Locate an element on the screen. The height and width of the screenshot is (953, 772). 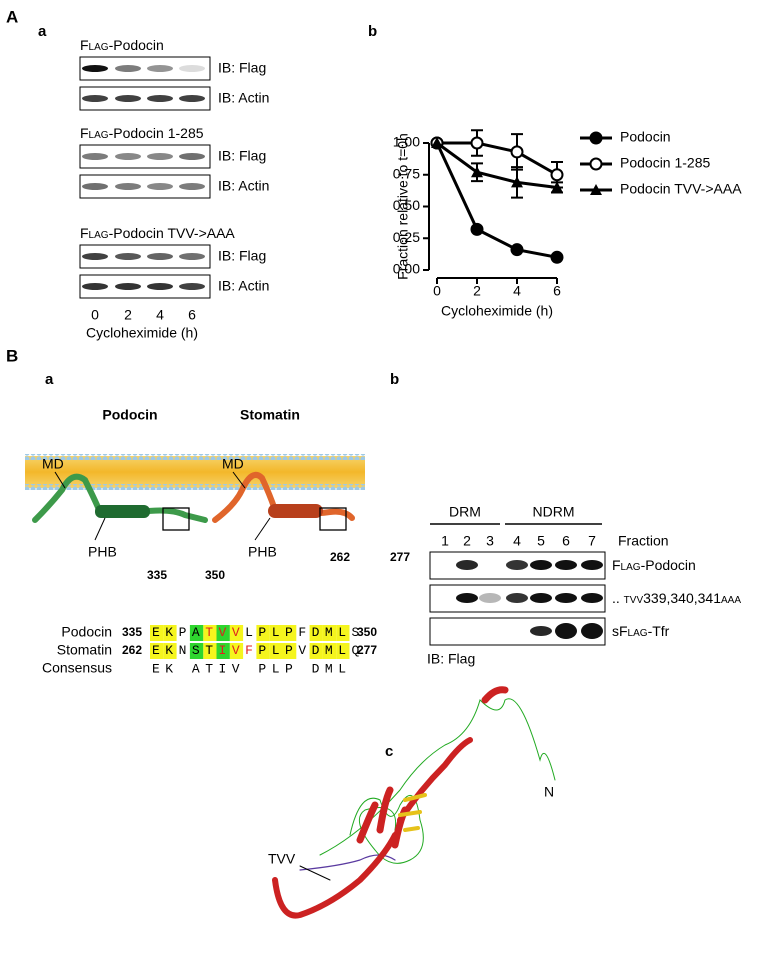
panel-label: A is located at coordinates (12, 16).